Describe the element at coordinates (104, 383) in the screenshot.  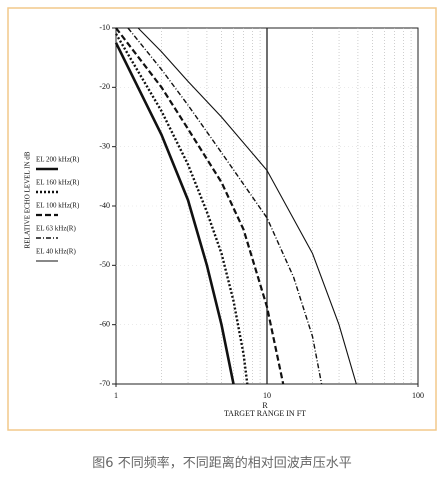
I see `y-tick-label: -70` at that location.